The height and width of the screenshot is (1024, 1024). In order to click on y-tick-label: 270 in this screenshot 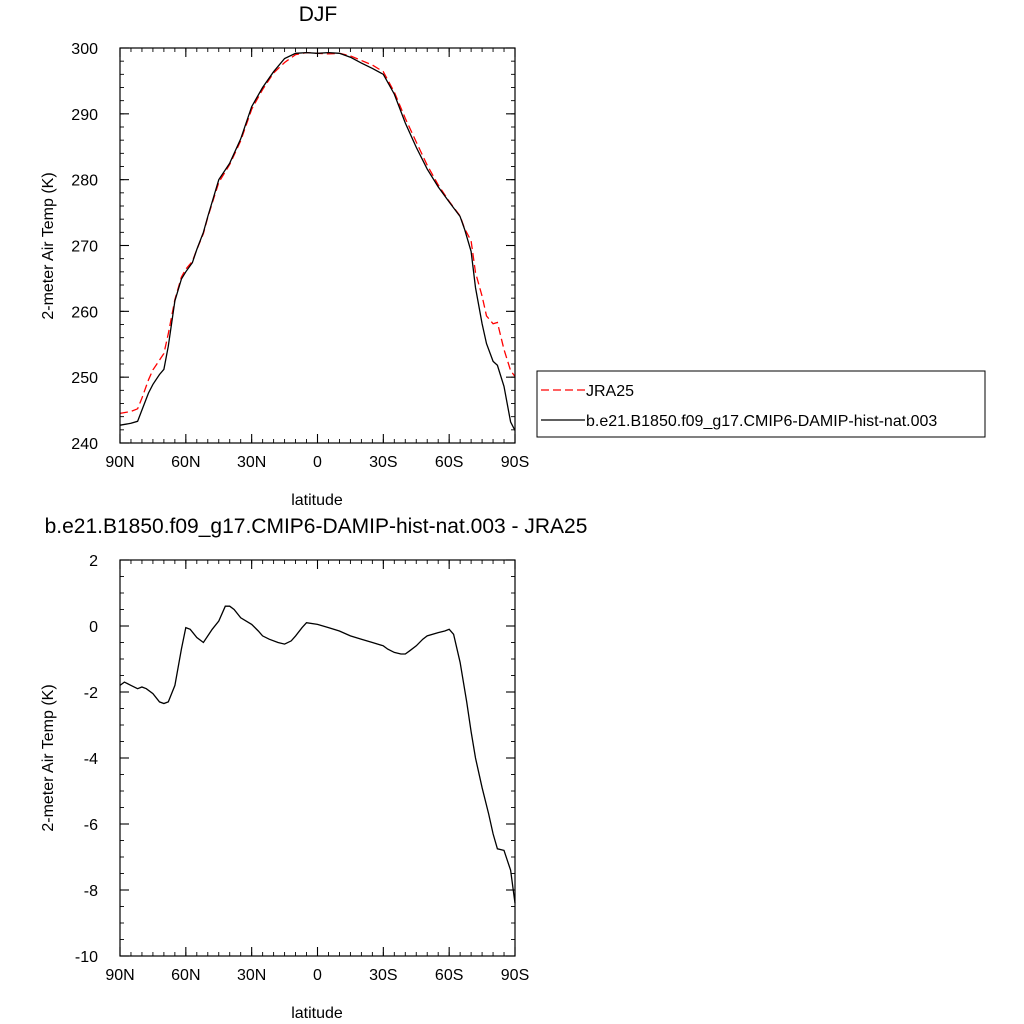, I will do `click(84, 247)`.